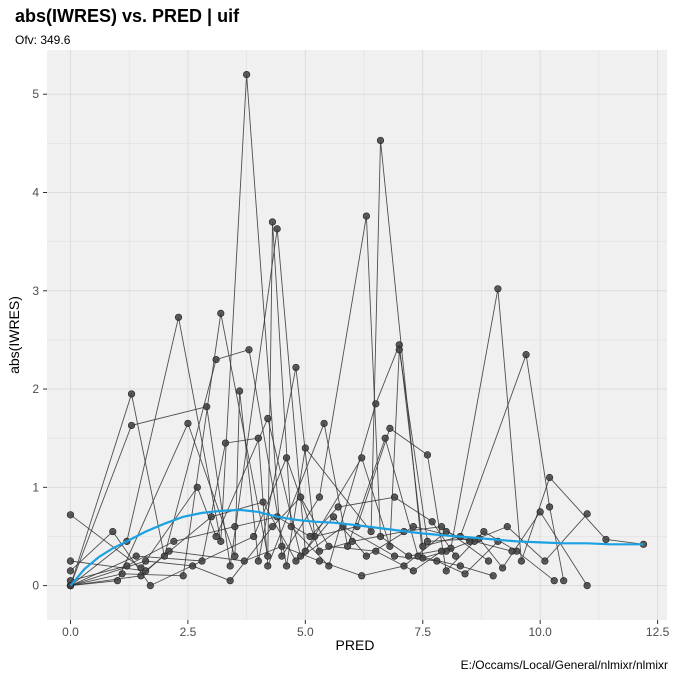 The height and width of the screenshot is (675, 675). What do you see at coordinates (35, 487) in the screenshot?
I see `y-tick-label: 1` at bounding box center [35, 487].